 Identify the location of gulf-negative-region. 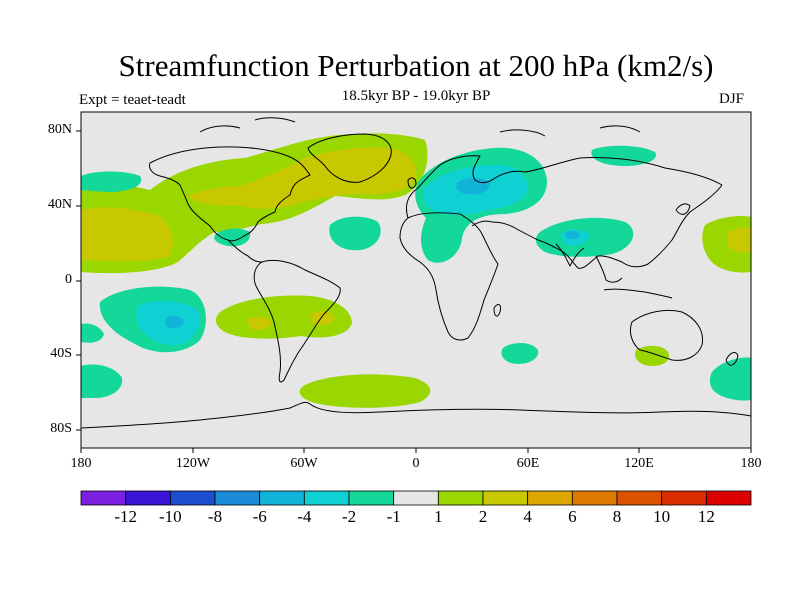
(232, 237).